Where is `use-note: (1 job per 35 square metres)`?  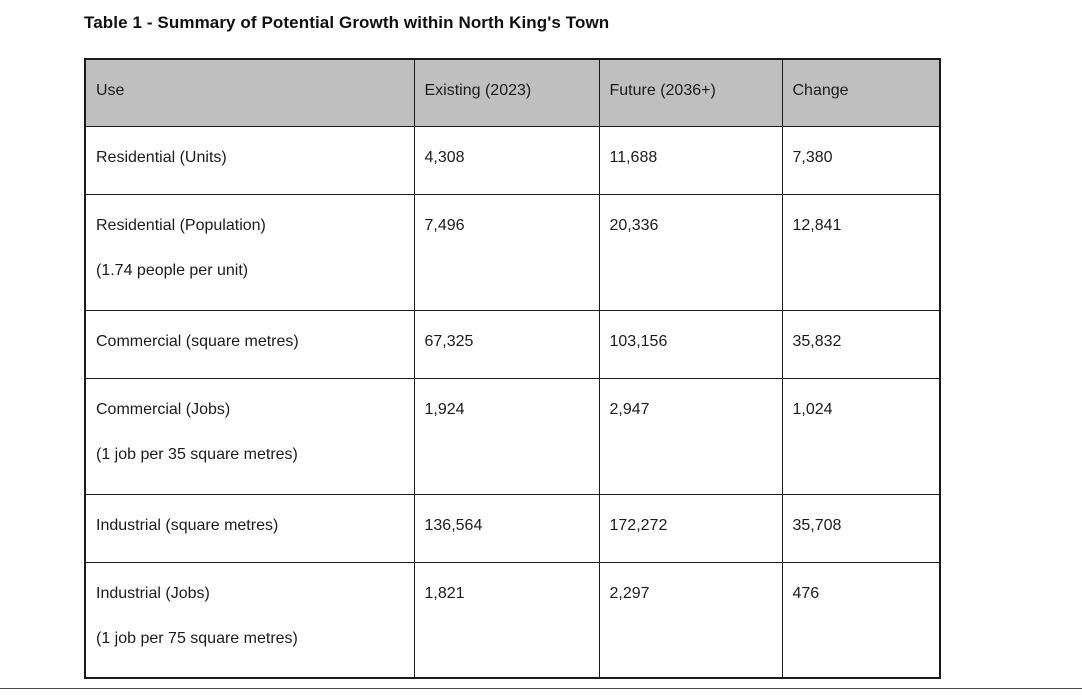
use-note: (1 job per 35 square metres) is located at coordinates (197, 454).